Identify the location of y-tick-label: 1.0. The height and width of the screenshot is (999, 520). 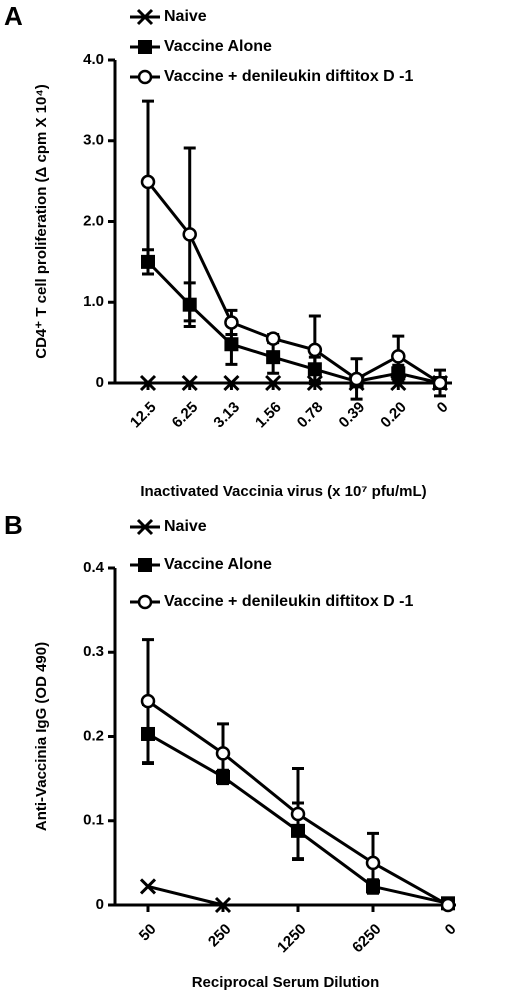
(93, 301).